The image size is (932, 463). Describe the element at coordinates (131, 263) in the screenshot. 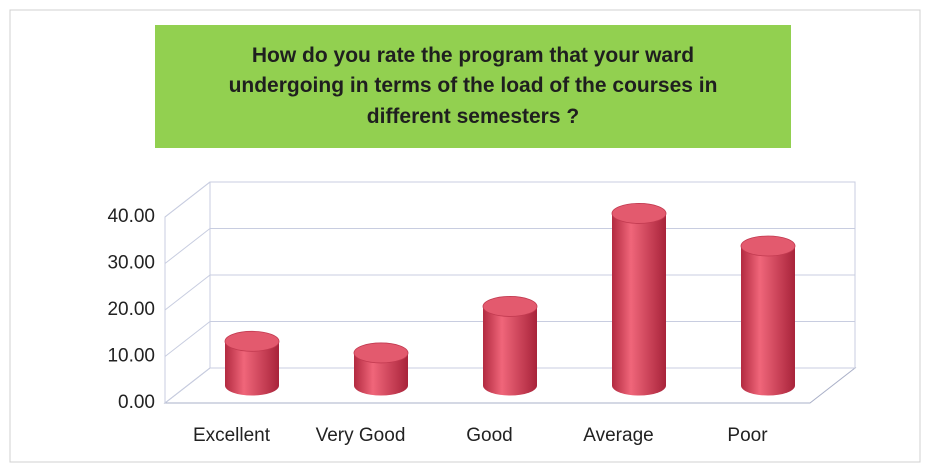

I see `y-tick-label: 30.00` at that location.